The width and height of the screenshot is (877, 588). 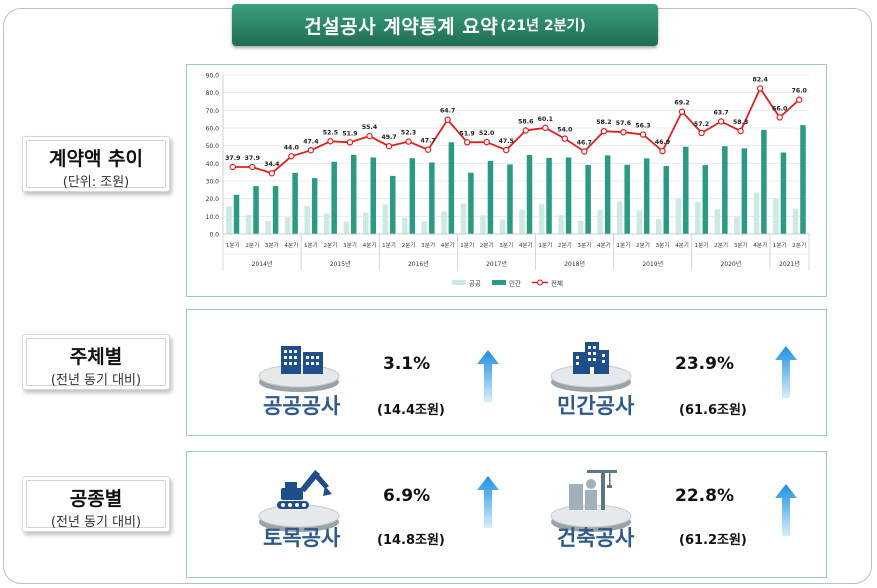 I want to click on y-tick-label: 60.0, so click(x=213, y=129).